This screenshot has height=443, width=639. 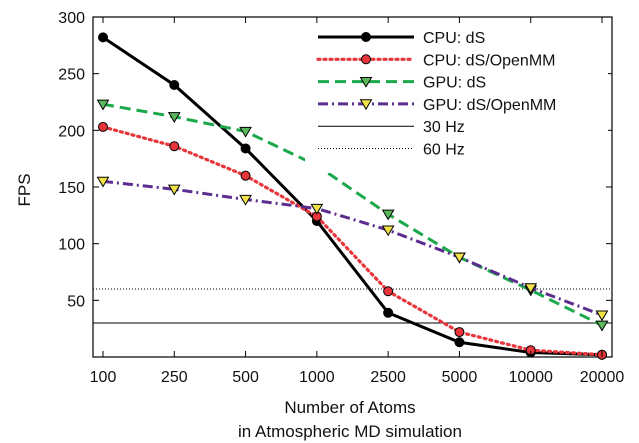 I want to click on x-axis-label-line2: in Atmospheric MD simulation, so click(x=350, y=431).